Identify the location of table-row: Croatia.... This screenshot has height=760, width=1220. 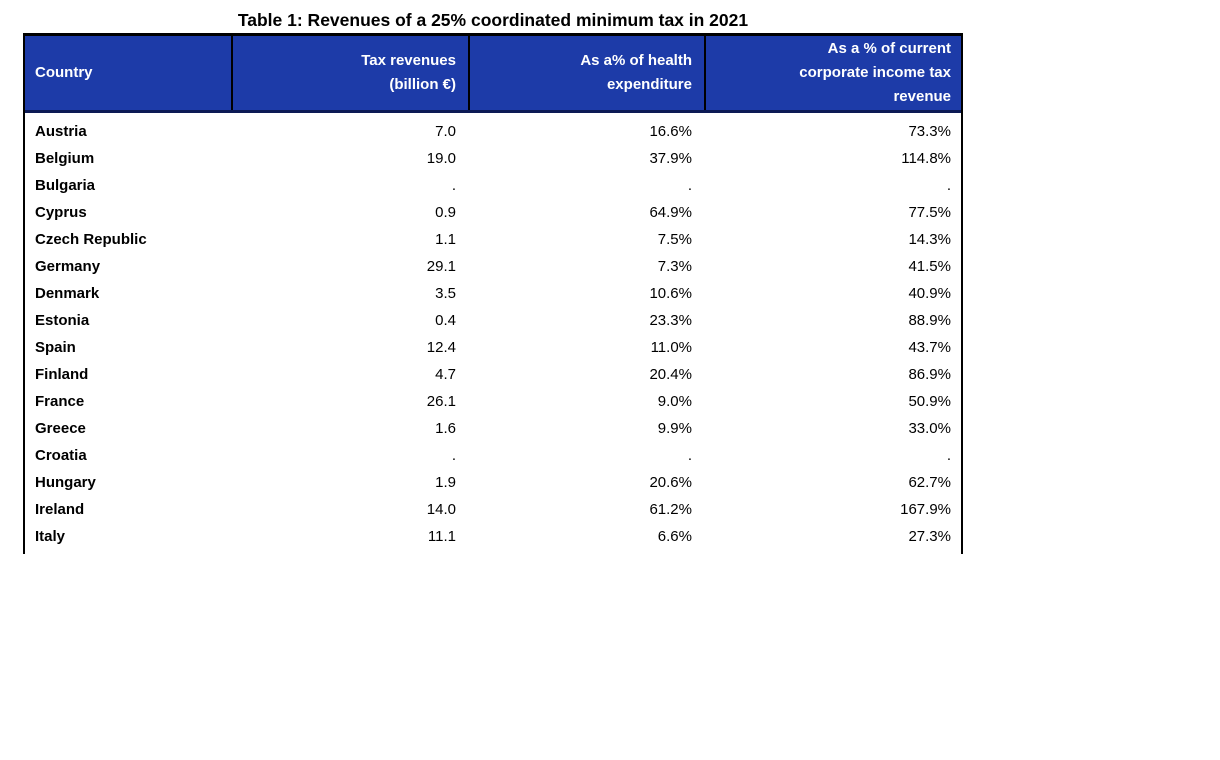
(493, 455).